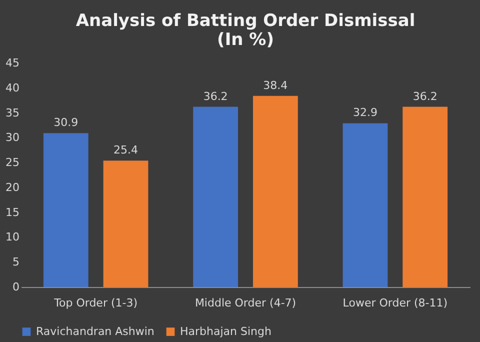 This screenshot has width=480, height=342. Describe the element at coordinates (13, 237) in the screenshot. I see `y-tick-label: 10` at that location.